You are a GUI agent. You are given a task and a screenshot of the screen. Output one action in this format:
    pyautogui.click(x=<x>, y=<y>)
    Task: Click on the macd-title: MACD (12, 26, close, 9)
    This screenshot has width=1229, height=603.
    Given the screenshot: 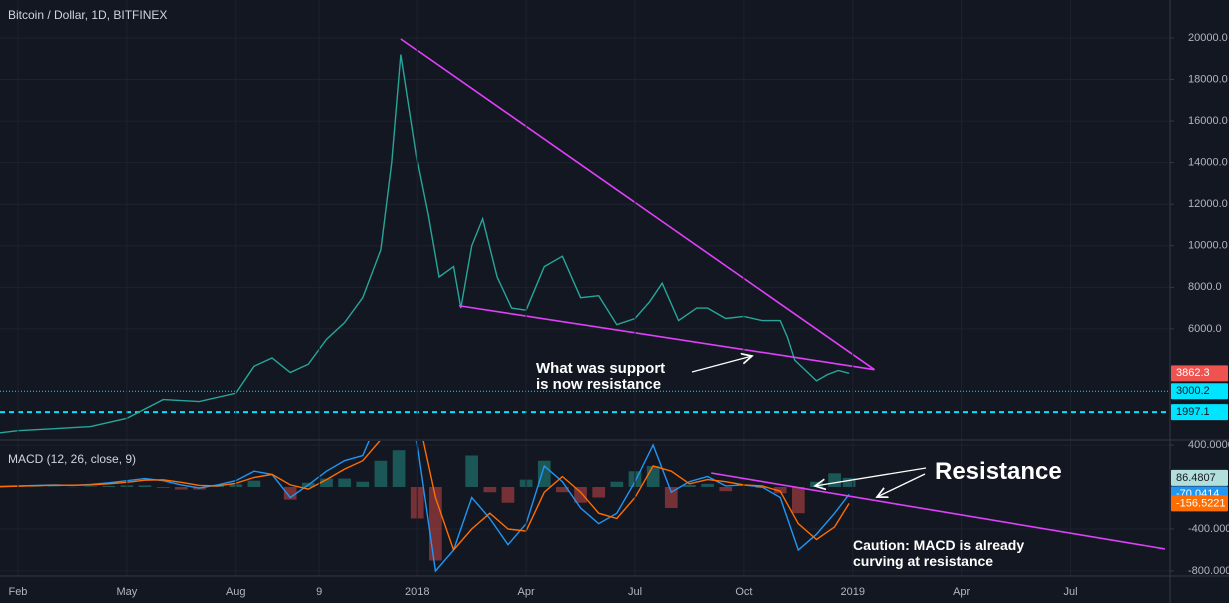 What is the action you would take?
    pyautogui.click(x=72, y=459)
    